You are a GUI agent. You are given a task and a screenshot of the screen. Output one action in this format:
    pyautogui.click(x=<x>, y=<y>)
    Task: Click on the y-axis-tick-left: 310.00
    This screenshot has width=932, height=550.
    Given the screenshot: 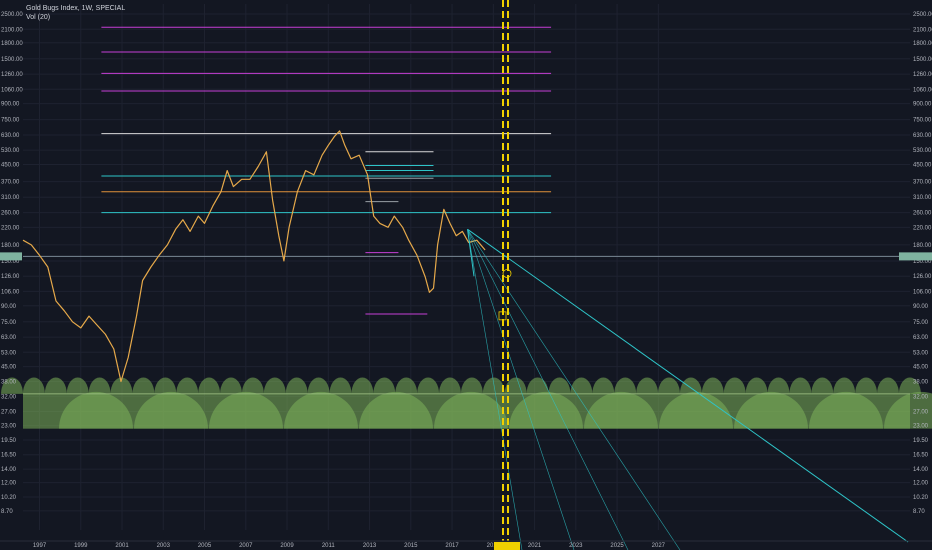 What is the action you would take?
    pyautogui.click(x=10, y=198)
    